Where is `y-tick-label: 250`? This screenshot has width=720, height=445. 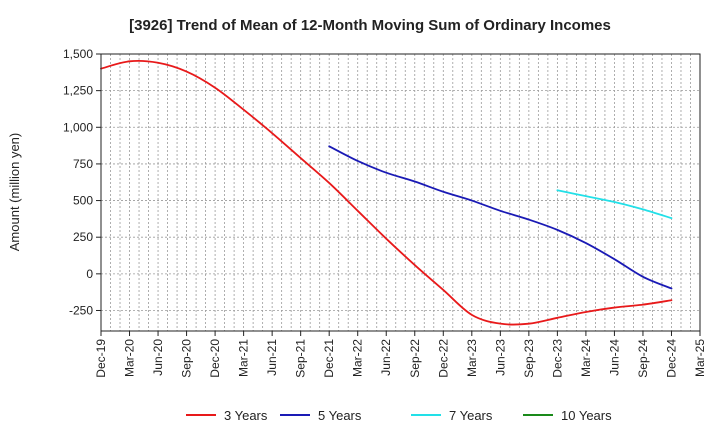
y-tick-label: 250 is located at coordinates (83, 237).